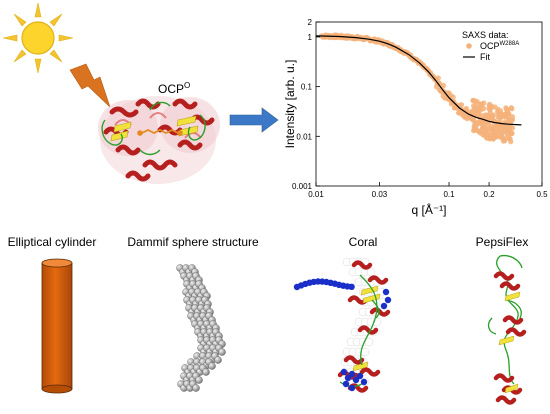  I want to click on y-axis-label: Intensity [arb. u.], so click(290, 104).